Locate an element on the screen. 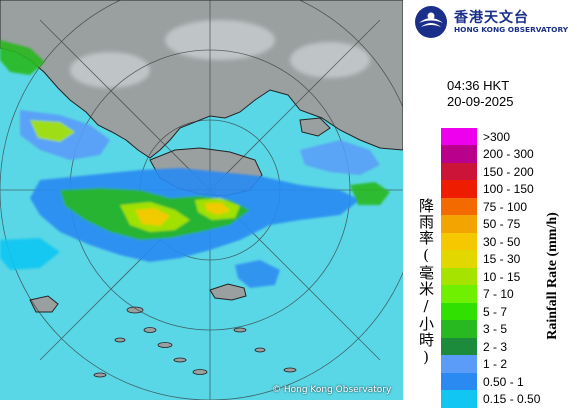  legend-range-label: 0.50 - 1 is located at coordinates (503, 381).